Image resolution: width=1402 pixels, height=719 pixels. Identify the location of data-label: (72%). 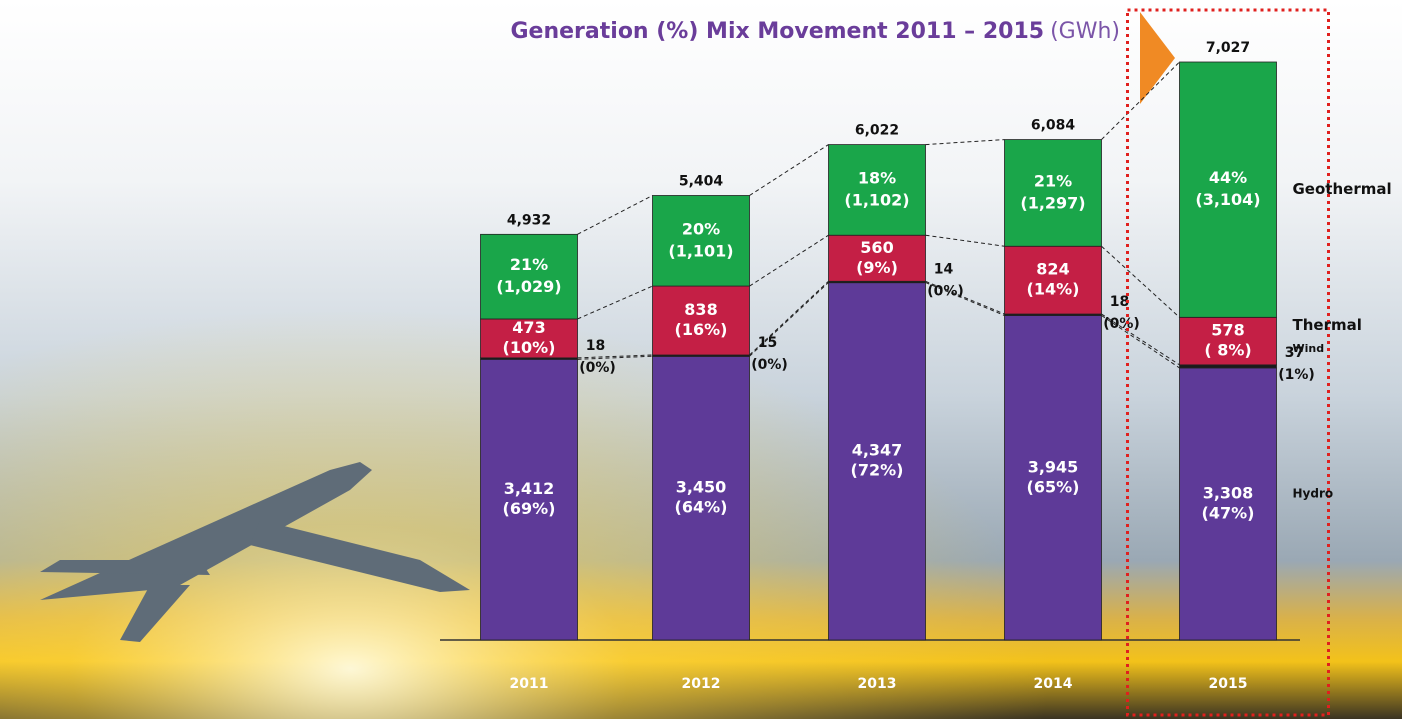
(877, 470).